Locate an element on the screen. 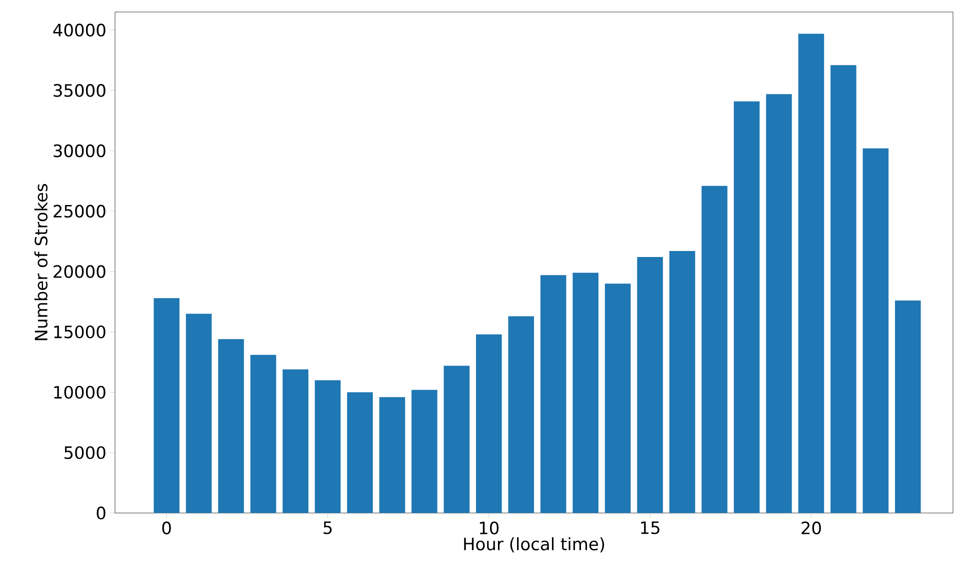  y-axis-title: Number of Strokes is located at coordinates (41, 262).